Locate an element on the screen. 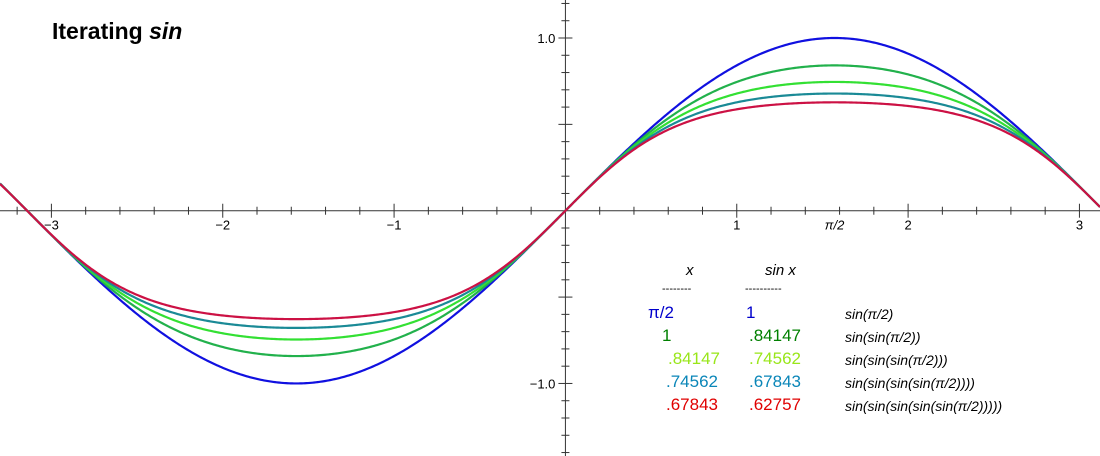 This screenshot has height=456, width=1100. x-tick-label: 1 is located at coordinates (736, 225).